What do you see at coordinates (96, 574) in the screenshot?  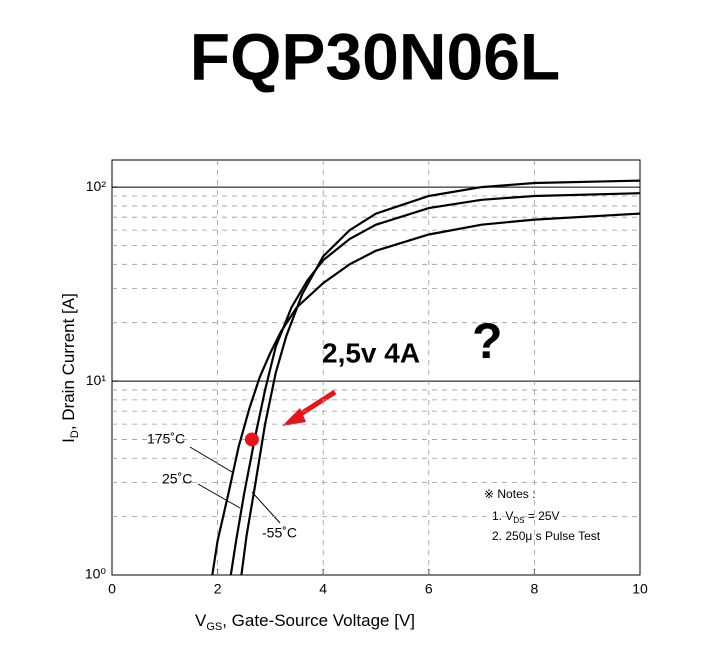 I see `y-tick-label: 10⁰` at bounding box center [96, 574].